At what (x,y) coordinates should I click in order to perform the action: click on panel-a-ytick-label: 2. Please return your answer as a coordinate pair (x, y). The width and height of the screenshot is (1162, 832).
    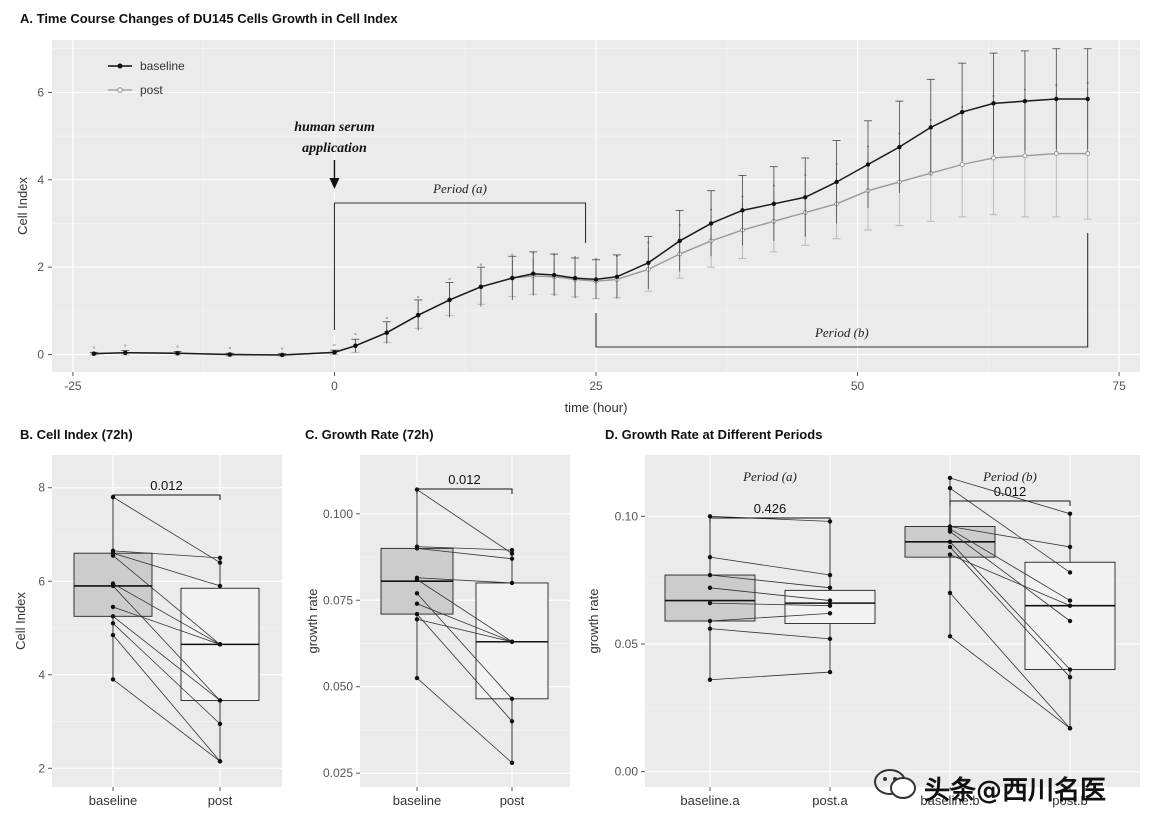
    Looking at the image, I should click on (40, 267).